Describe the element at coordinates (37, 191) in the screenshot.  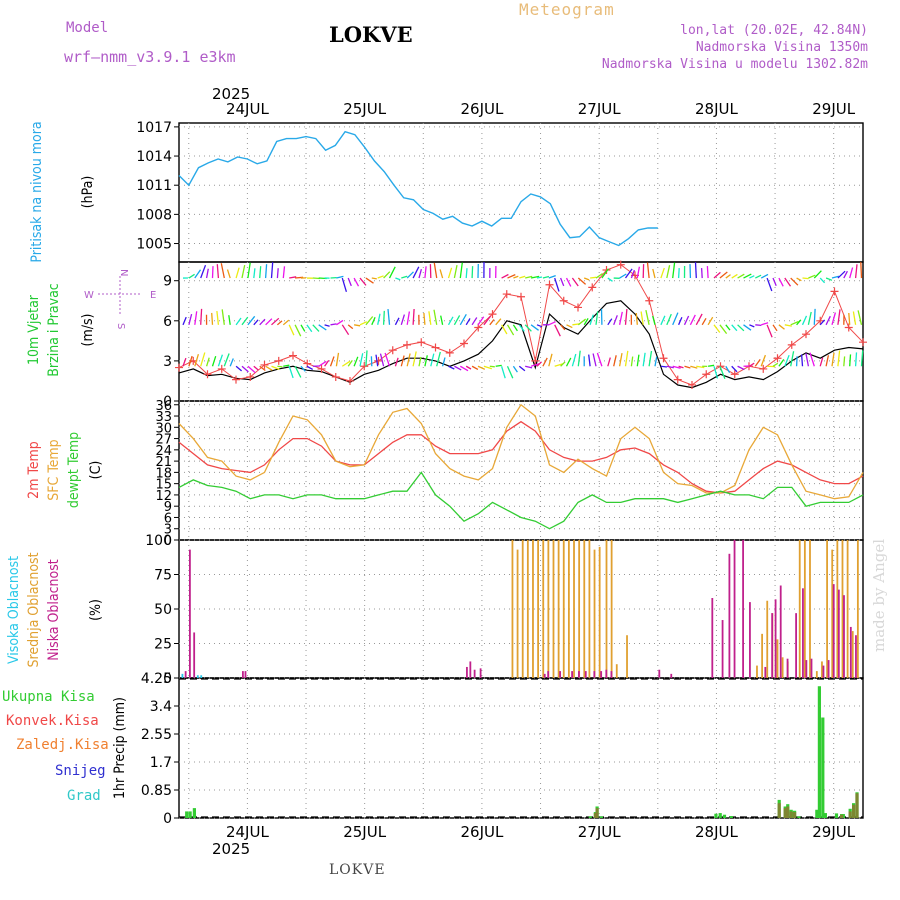
I see `pressure-axis-title: Pritisak na nivou mora` at that location.